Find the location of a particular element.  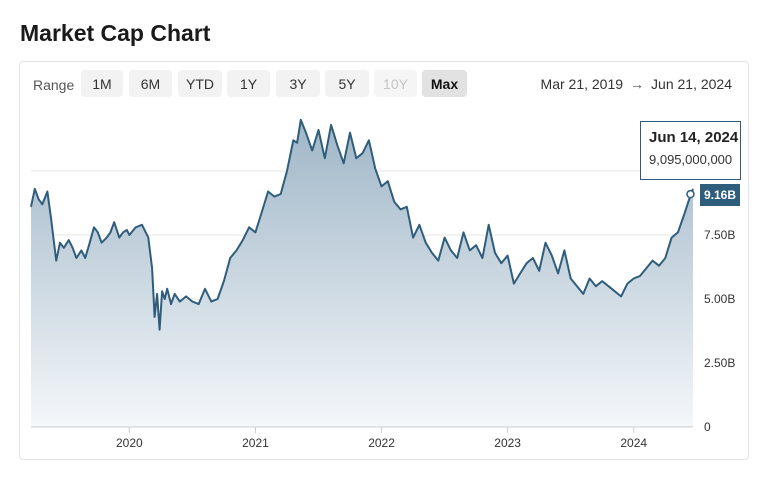

range-button-3y: 3Y is located at coordinates (298, 83).